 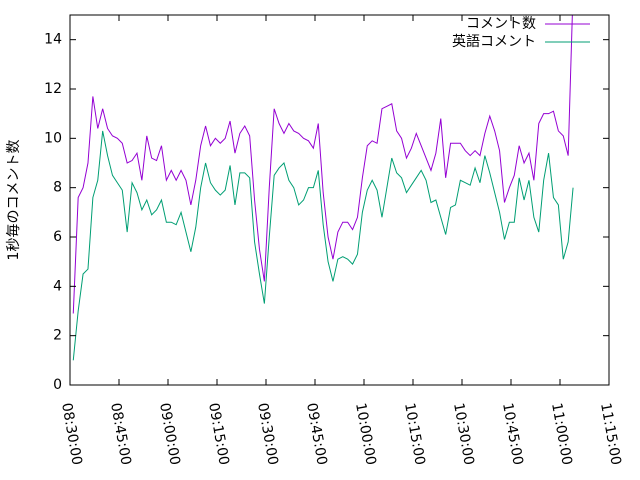 What do you see at coordinates (218, 434) in the screenshot?
I see `x-tick-label: 09:15:00` at bounding box center [218, 434].